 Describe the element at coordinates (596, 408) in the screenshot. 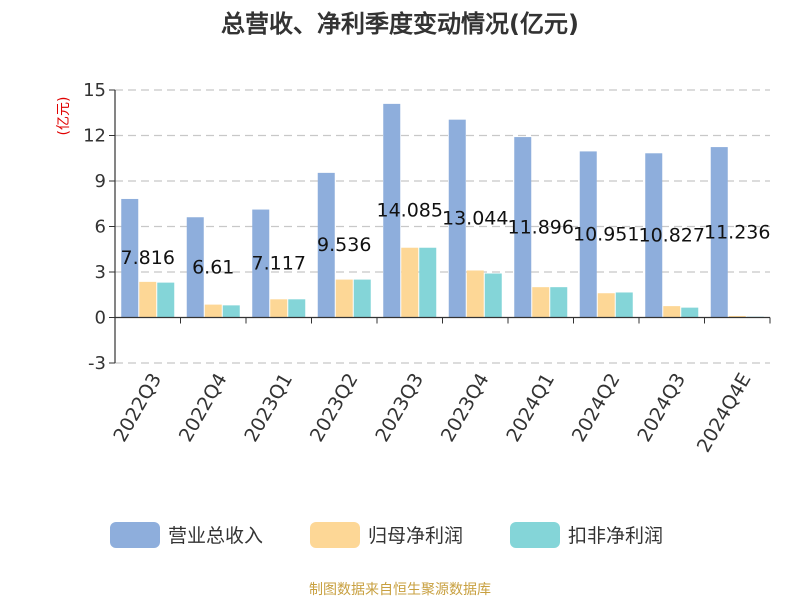

I see `x-tick-label: 2024Q2` at that location.